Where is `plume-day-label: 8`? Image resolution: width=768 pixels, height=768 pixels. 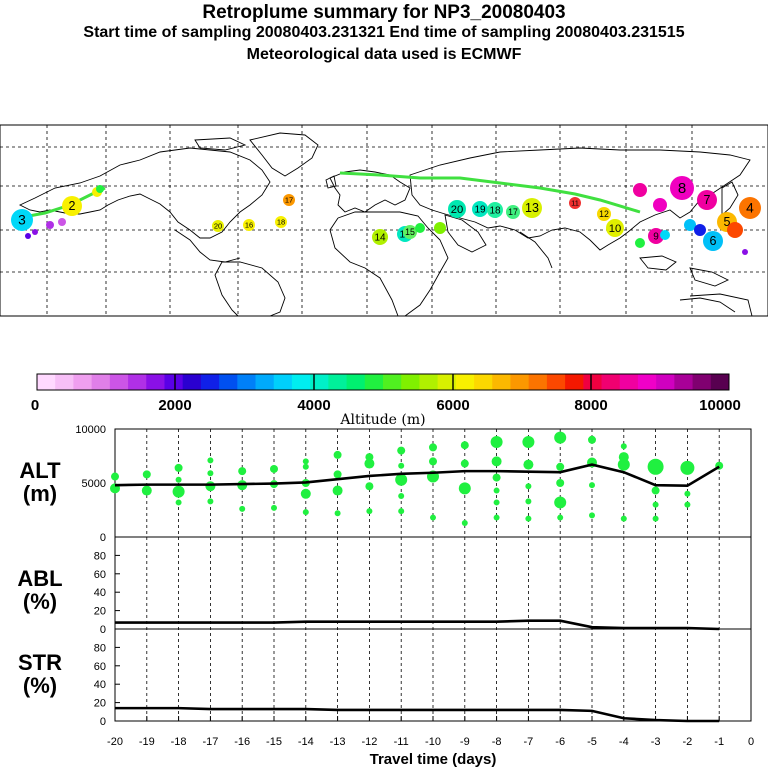 plume-day-label: 8 is located at coordinates (682, 188).